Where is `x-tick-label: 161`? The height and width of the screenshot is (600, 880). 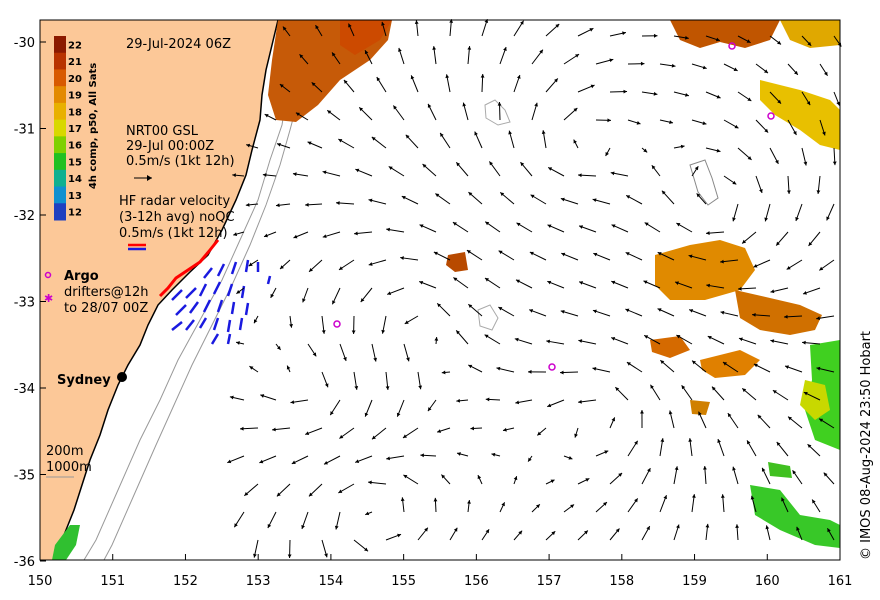
x-tick-label: 161 is located at coordinates (840, 581).